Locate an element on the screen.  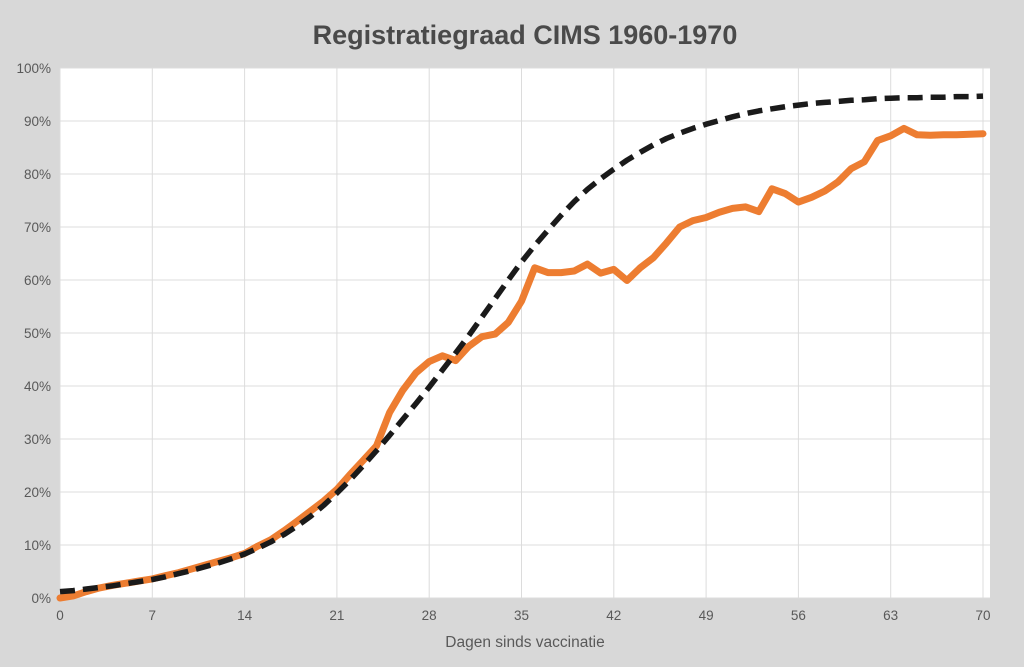
x-tick-label: 49 is located at coordinates (706, 615).